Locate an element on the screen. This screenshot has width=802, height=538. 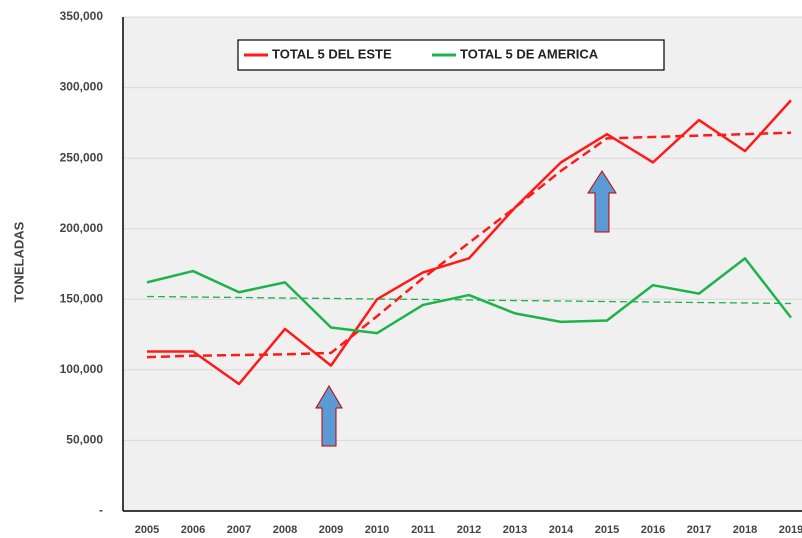
x-tick-label: 2011 is located at coordinates (423, 530).